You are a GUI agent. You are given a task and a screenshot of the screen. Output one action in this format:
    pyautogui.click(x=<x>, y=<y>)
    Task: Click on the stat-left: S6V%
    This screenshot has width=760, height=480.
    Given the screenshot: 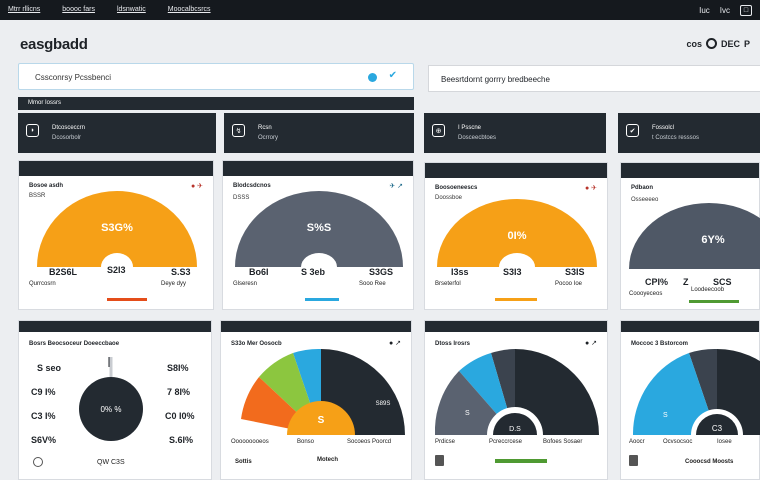 What is the action you would take?
    pyautogui.click(x=44, y=440)
    